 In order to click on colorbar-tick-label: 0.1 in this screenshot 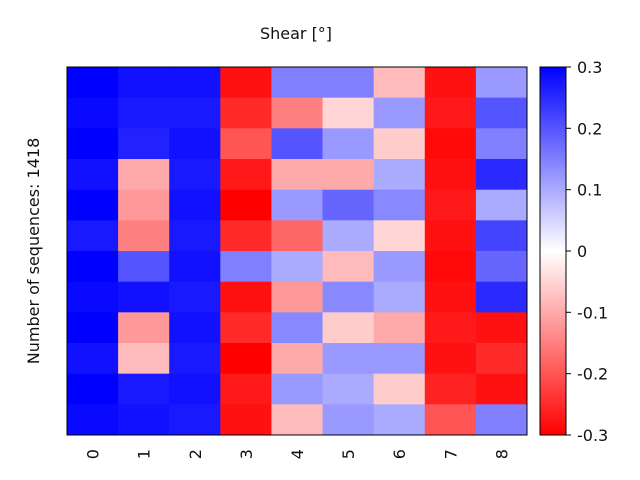, I will do `click(589, 190)`.